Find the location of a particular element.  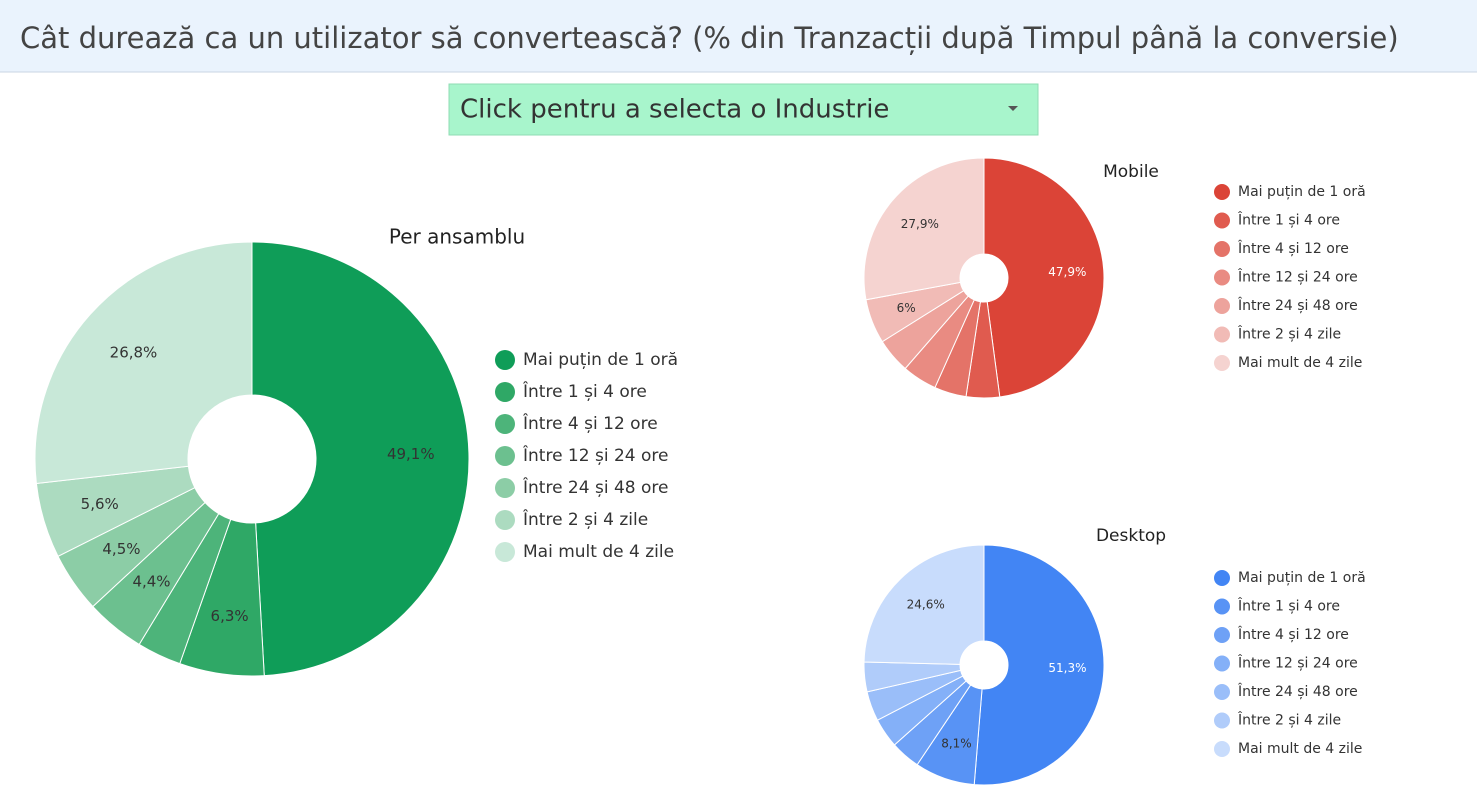

slice-label: 27,9% is located at coordinates (920, 224).